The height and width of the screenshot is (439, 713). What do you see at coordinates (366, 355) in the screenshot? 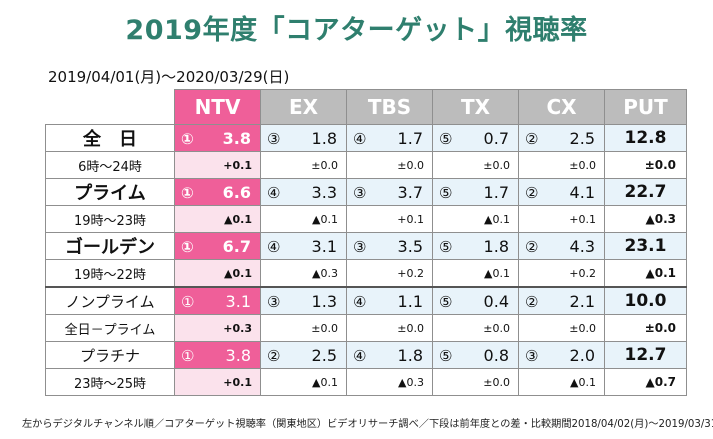
I see `table-row-main: プラチナ ① 3.8 ② 2.5 ④ 1.8 ⑤ 0.8 ③ 2.0 12.7` at bounding box center [366, 355].